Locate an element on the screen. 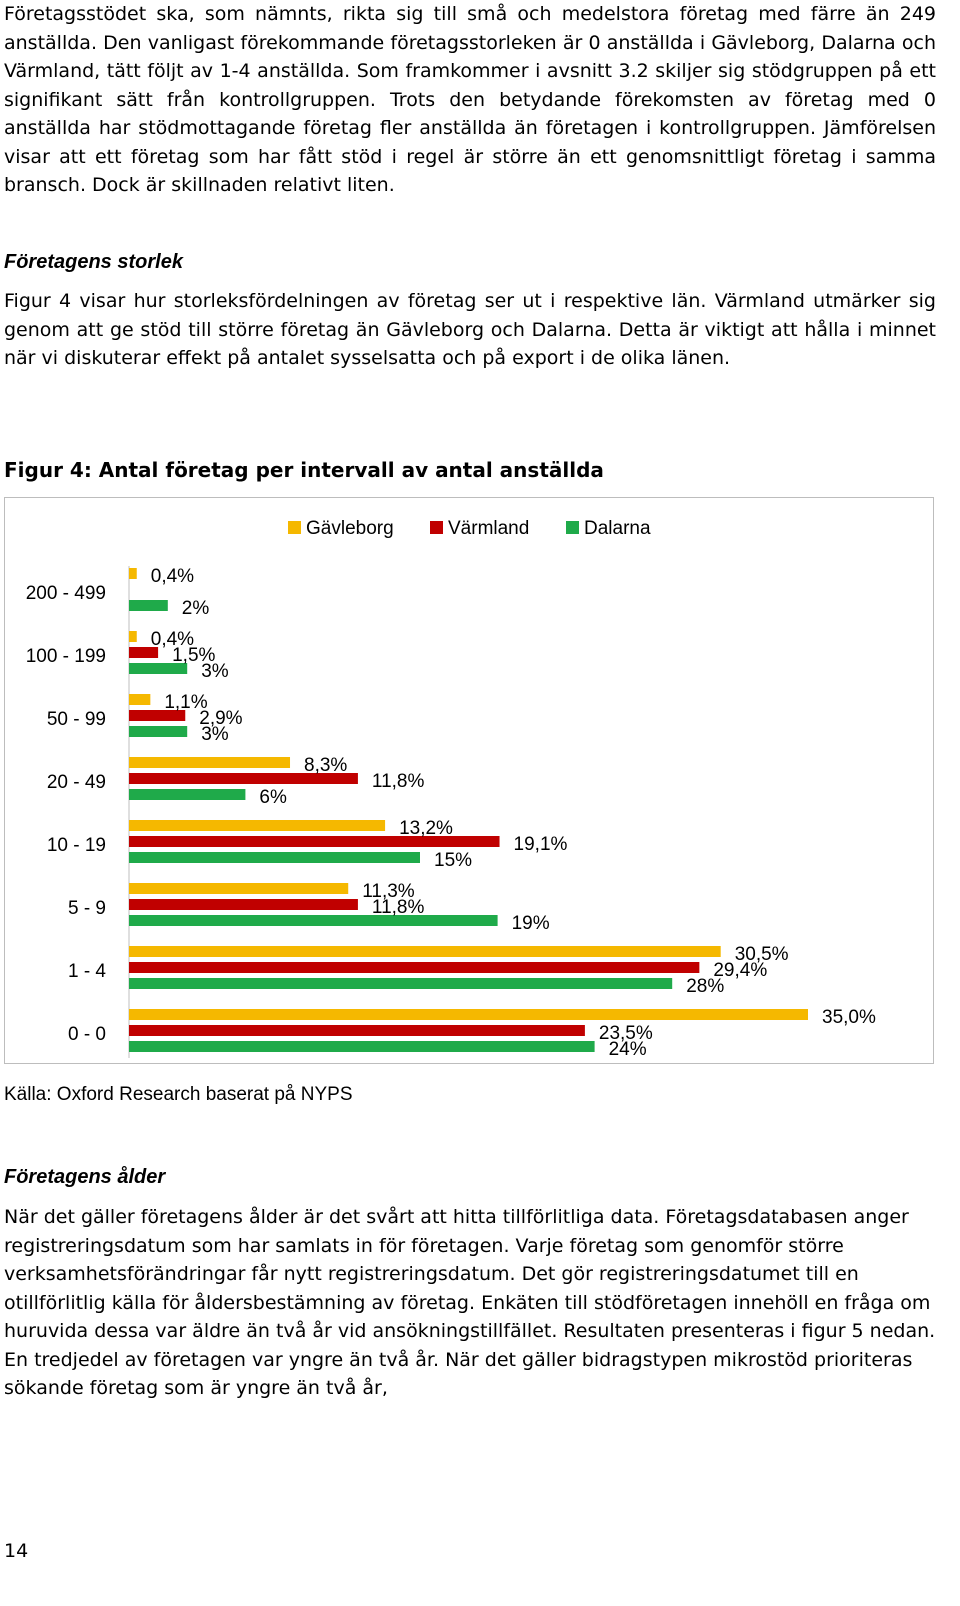 The image size is (960, 1606). category-label: 1 - 4 is located at coordinates (87, 971).